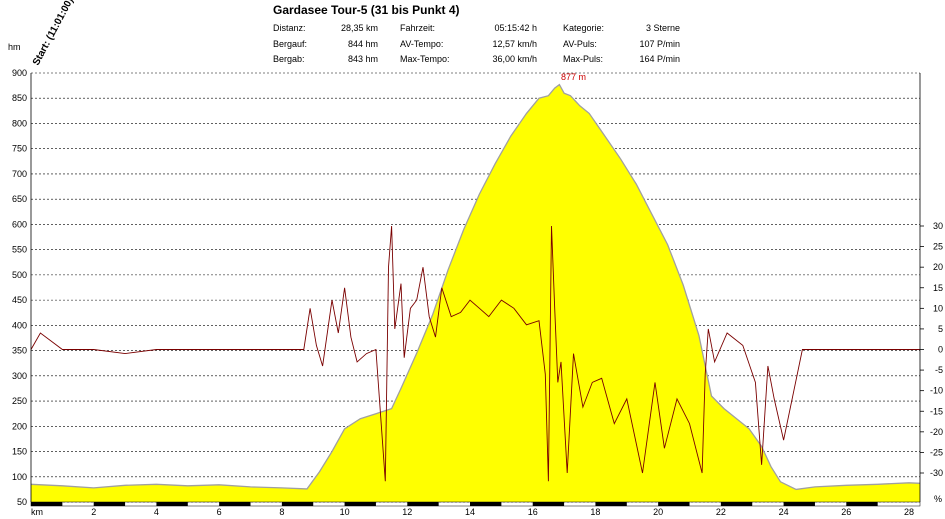  Describe the element at coordinates (19, 98) in the screenshot. I see `y-tick-label-850: 850` at that location.